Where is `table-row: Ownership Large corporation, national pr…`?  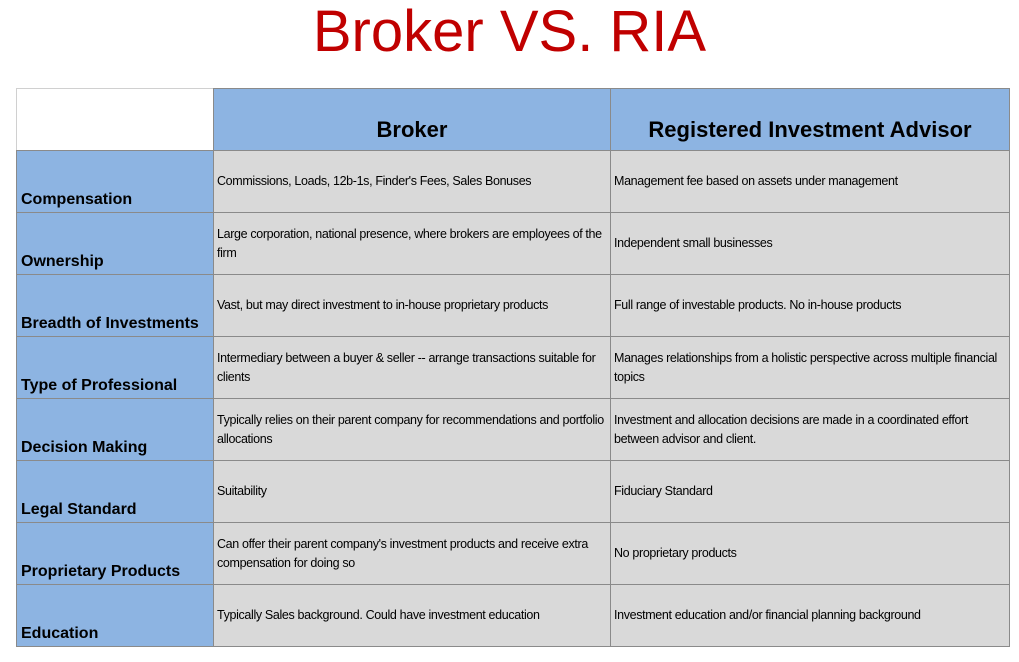
table-row: Ownership Large corporation, national pr… is located at coordinates (513, 243).